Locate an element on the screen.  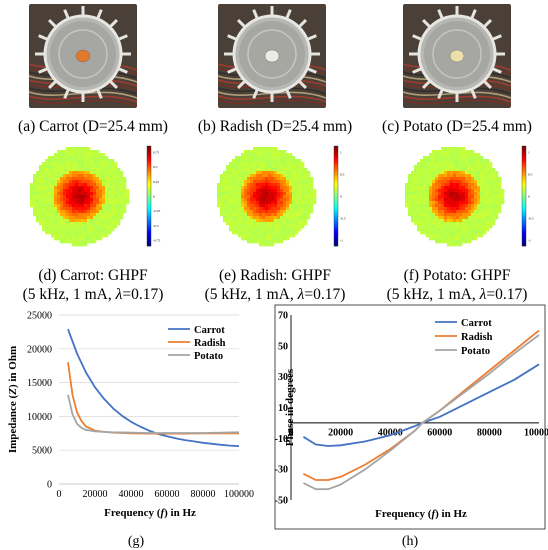
cable is located at coordinates (83, 95).